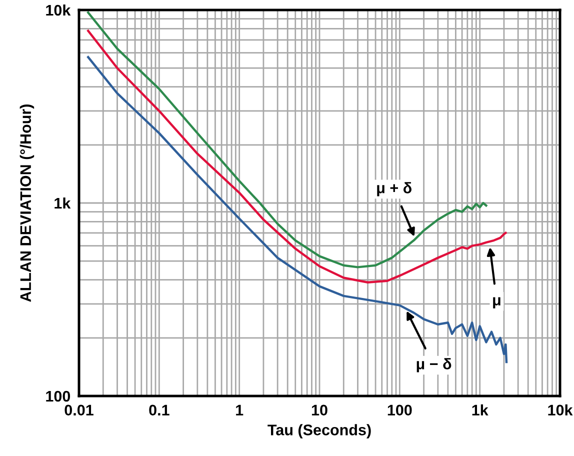 The width and height of the screenshot is (574, 456). Describe the element at coordinates (240, 410) in the screenshot. I see `x-tick-label: 1` at that location.